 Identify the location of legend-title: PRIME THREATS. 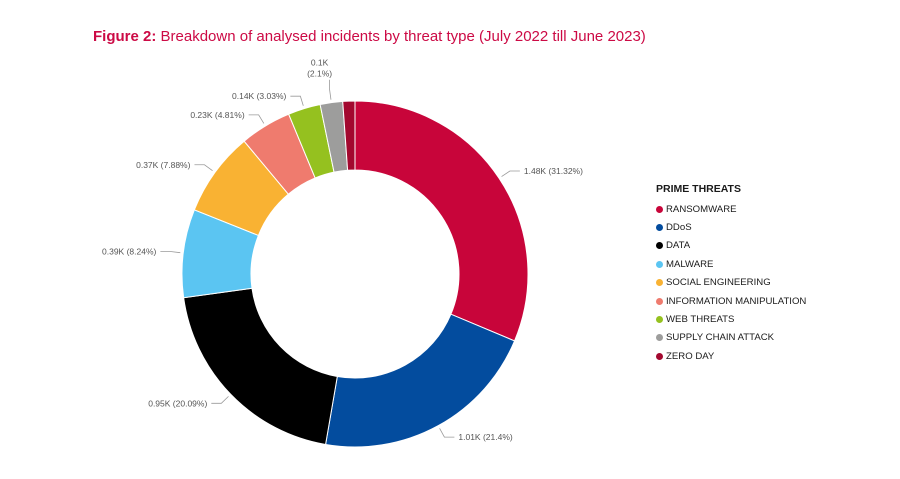
(698, 189).